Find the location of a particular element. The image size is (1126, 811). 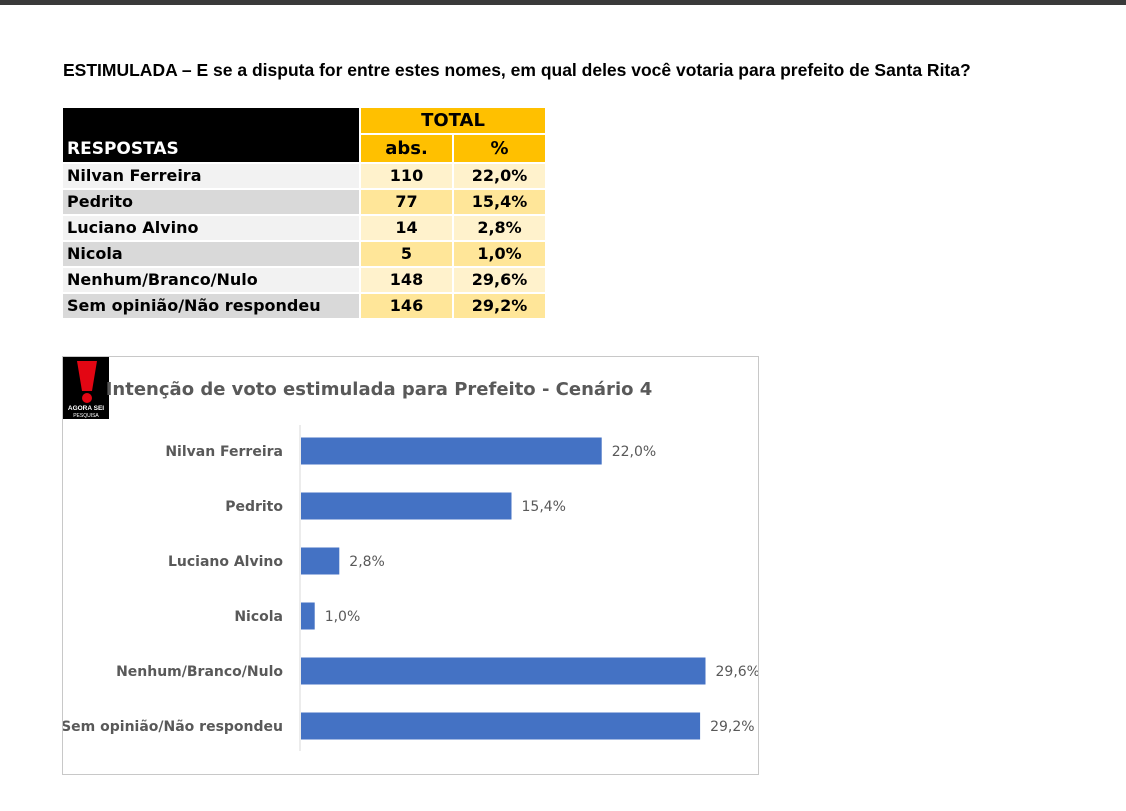

top-border is located at coordinates (563, 2).